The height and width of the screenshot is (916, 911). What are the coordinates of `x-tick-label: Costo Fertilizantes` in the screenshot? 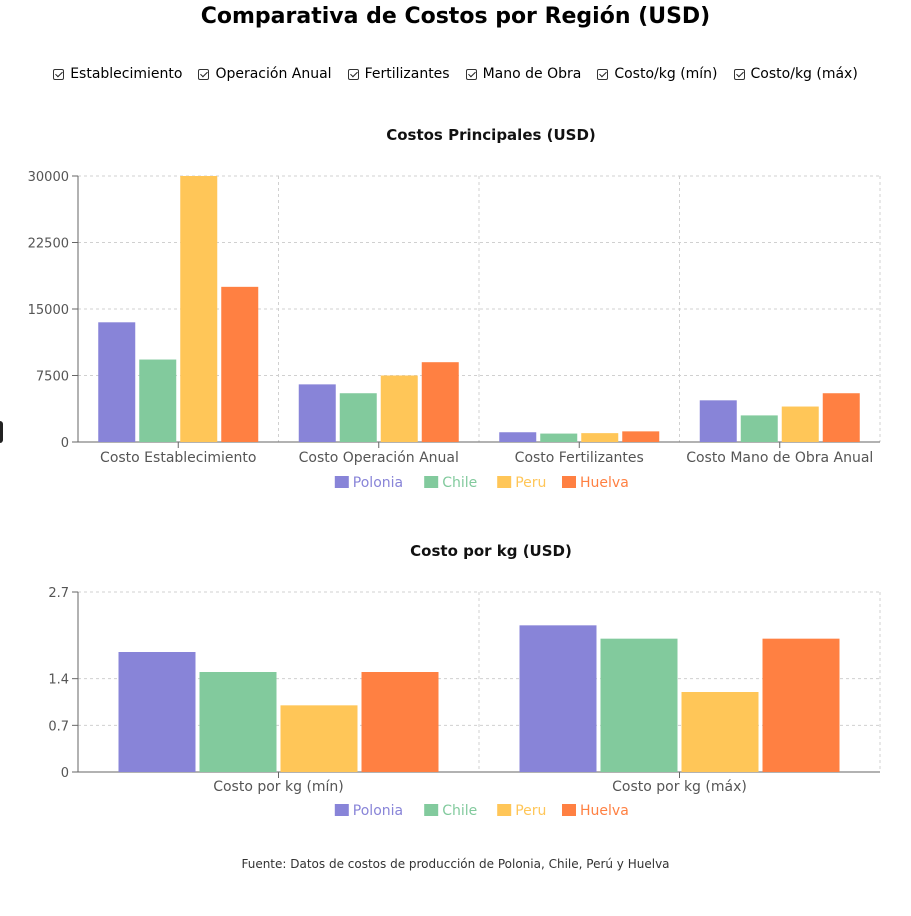 It's located at (579, 458).